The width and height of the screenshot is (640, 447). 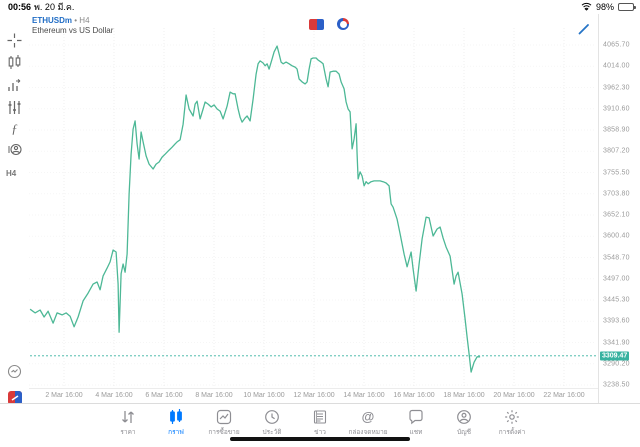 I want to click on tab-mailbox: @ กล่องจดหมาย, so click(x=368, y=427).